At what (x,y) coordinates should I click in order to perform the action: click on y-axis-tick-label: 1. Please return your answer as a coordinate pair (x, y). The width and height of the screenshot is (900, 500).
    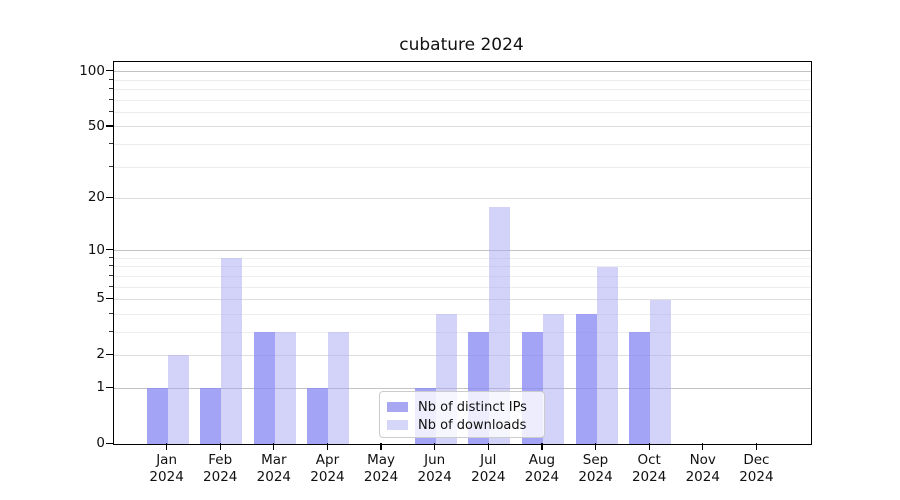
    Looking at the image, I should click on (100, 387).